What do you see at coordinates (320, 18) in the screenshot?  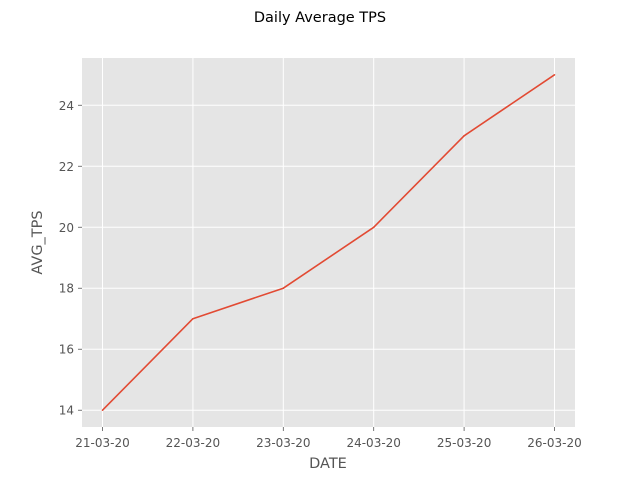 I see `chart-title: Daily Average TPS` at bounding box center [320, 18].